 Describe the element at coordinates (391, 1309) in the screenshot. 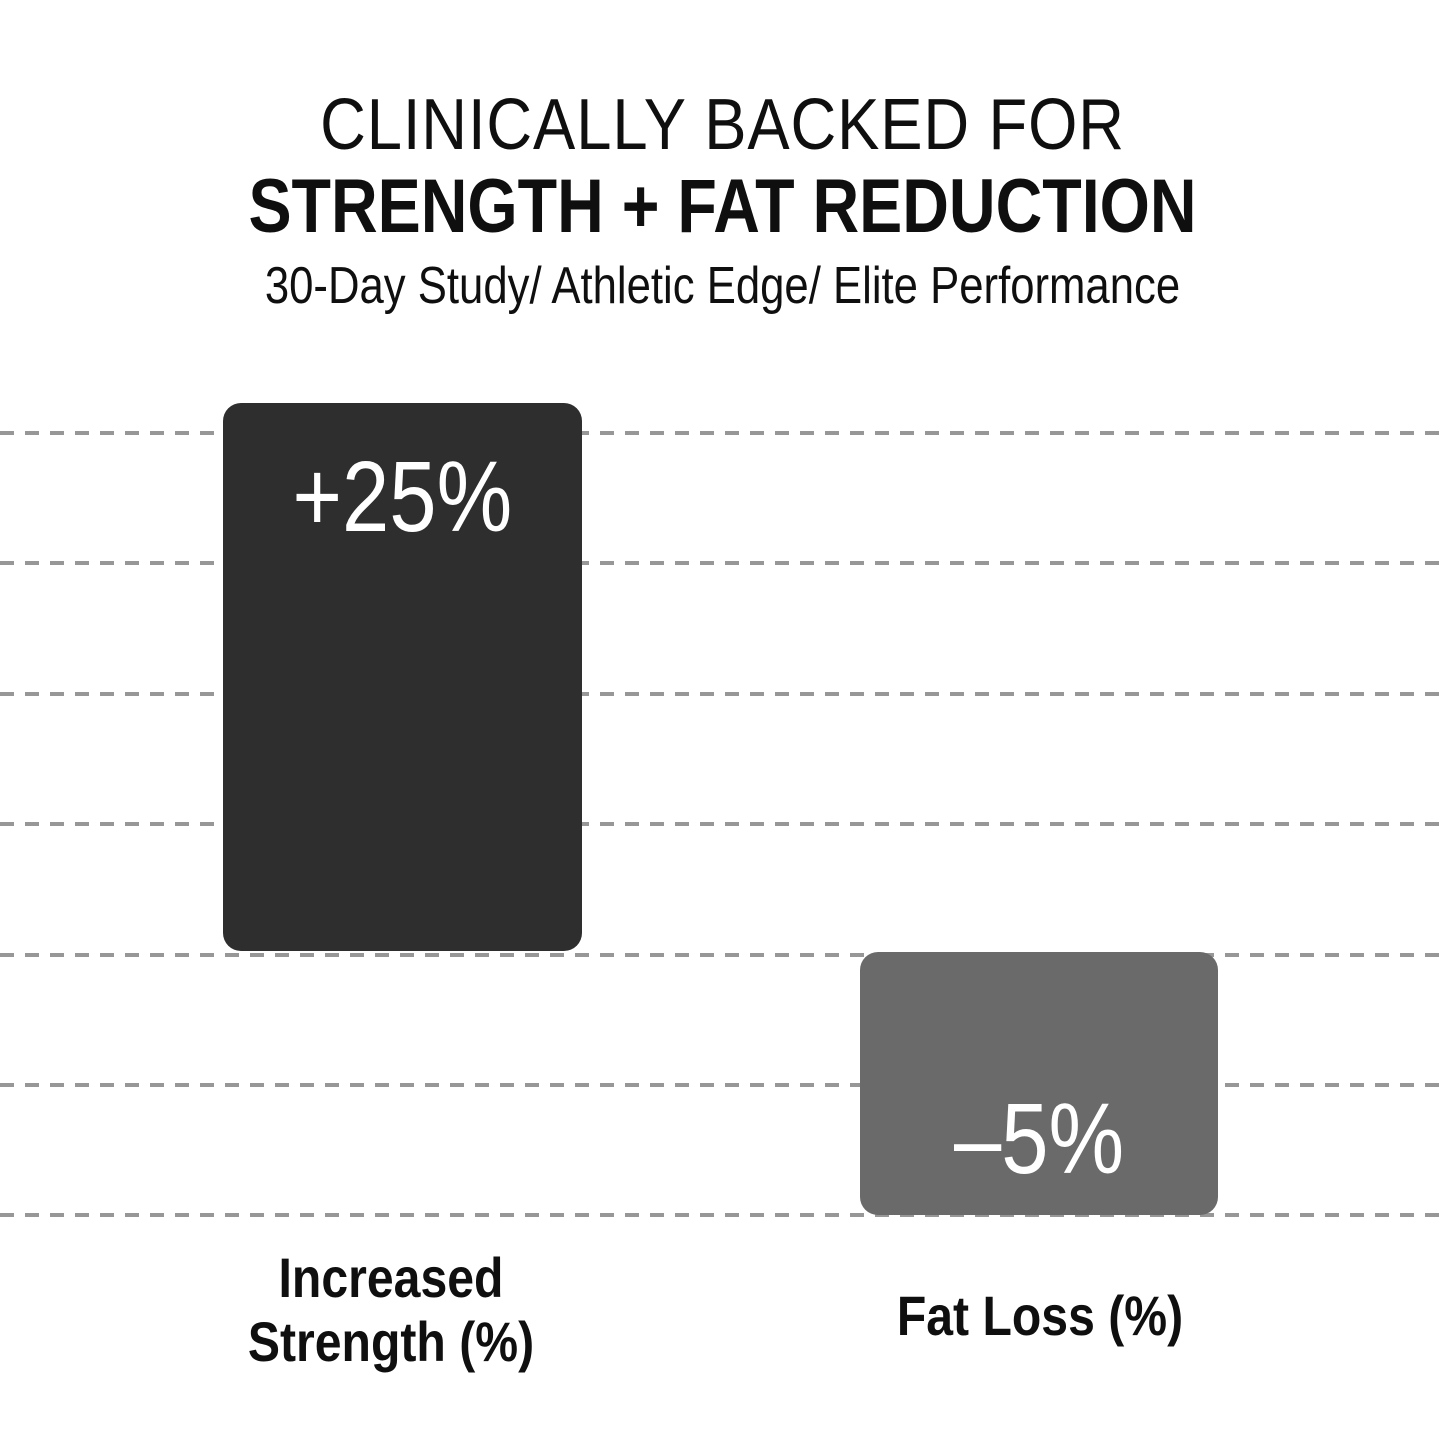

I see `x-axis-label-increased-strength: Increased Strength (%)` at that location.